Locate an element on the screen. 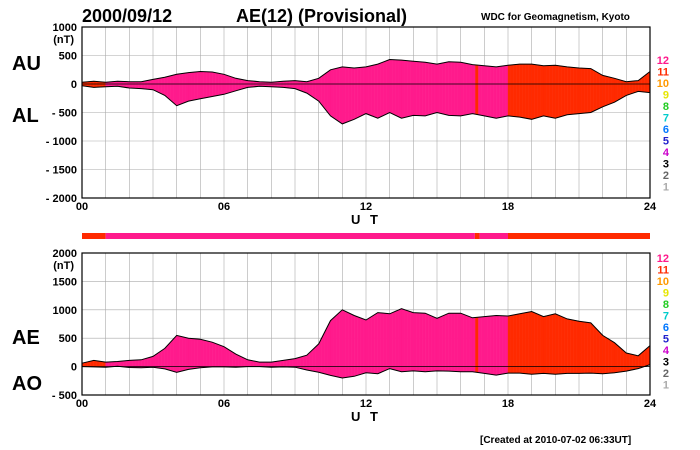 The width and height of the screenshot is (700, 450). series-label-ao: AO is located at coordinates (27, 384).